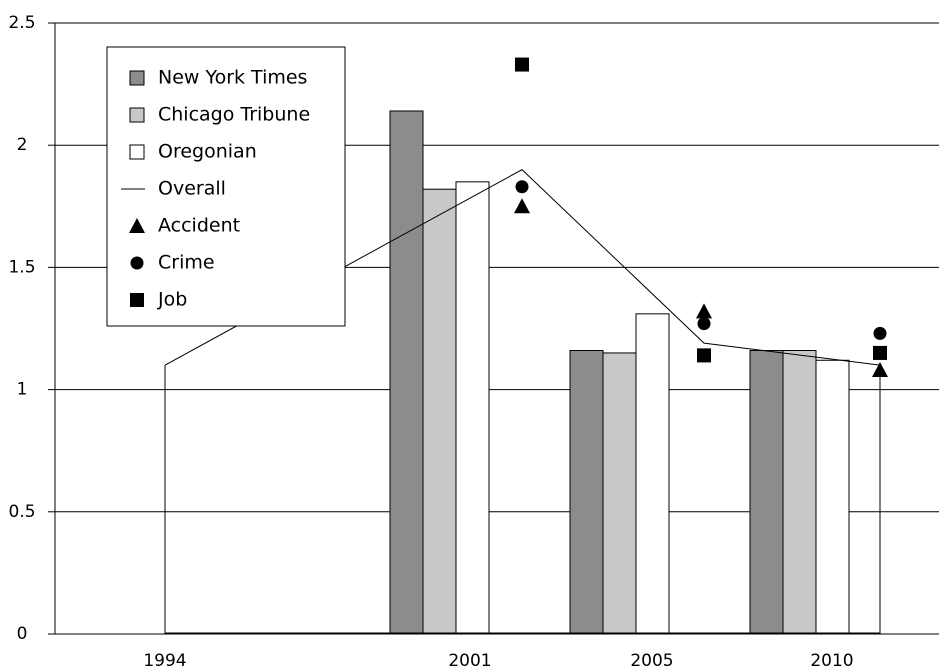  Describe the element at coordinates (164, 661) in the screenshot. I see `x-tick-label: 1994` at that location.